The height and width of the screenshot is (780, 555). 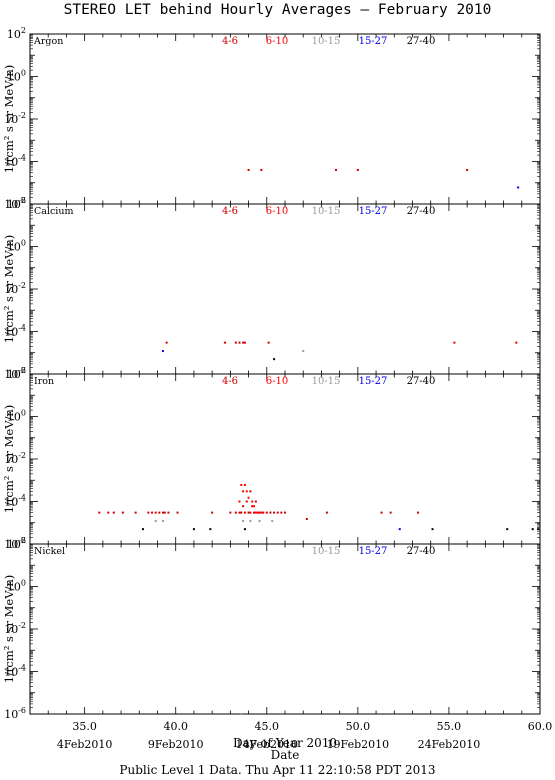 What do you see at coordinates (267, 726) in the screenshot?
I see `x-tick-label: 45.0` at bounding box center [267, 726].